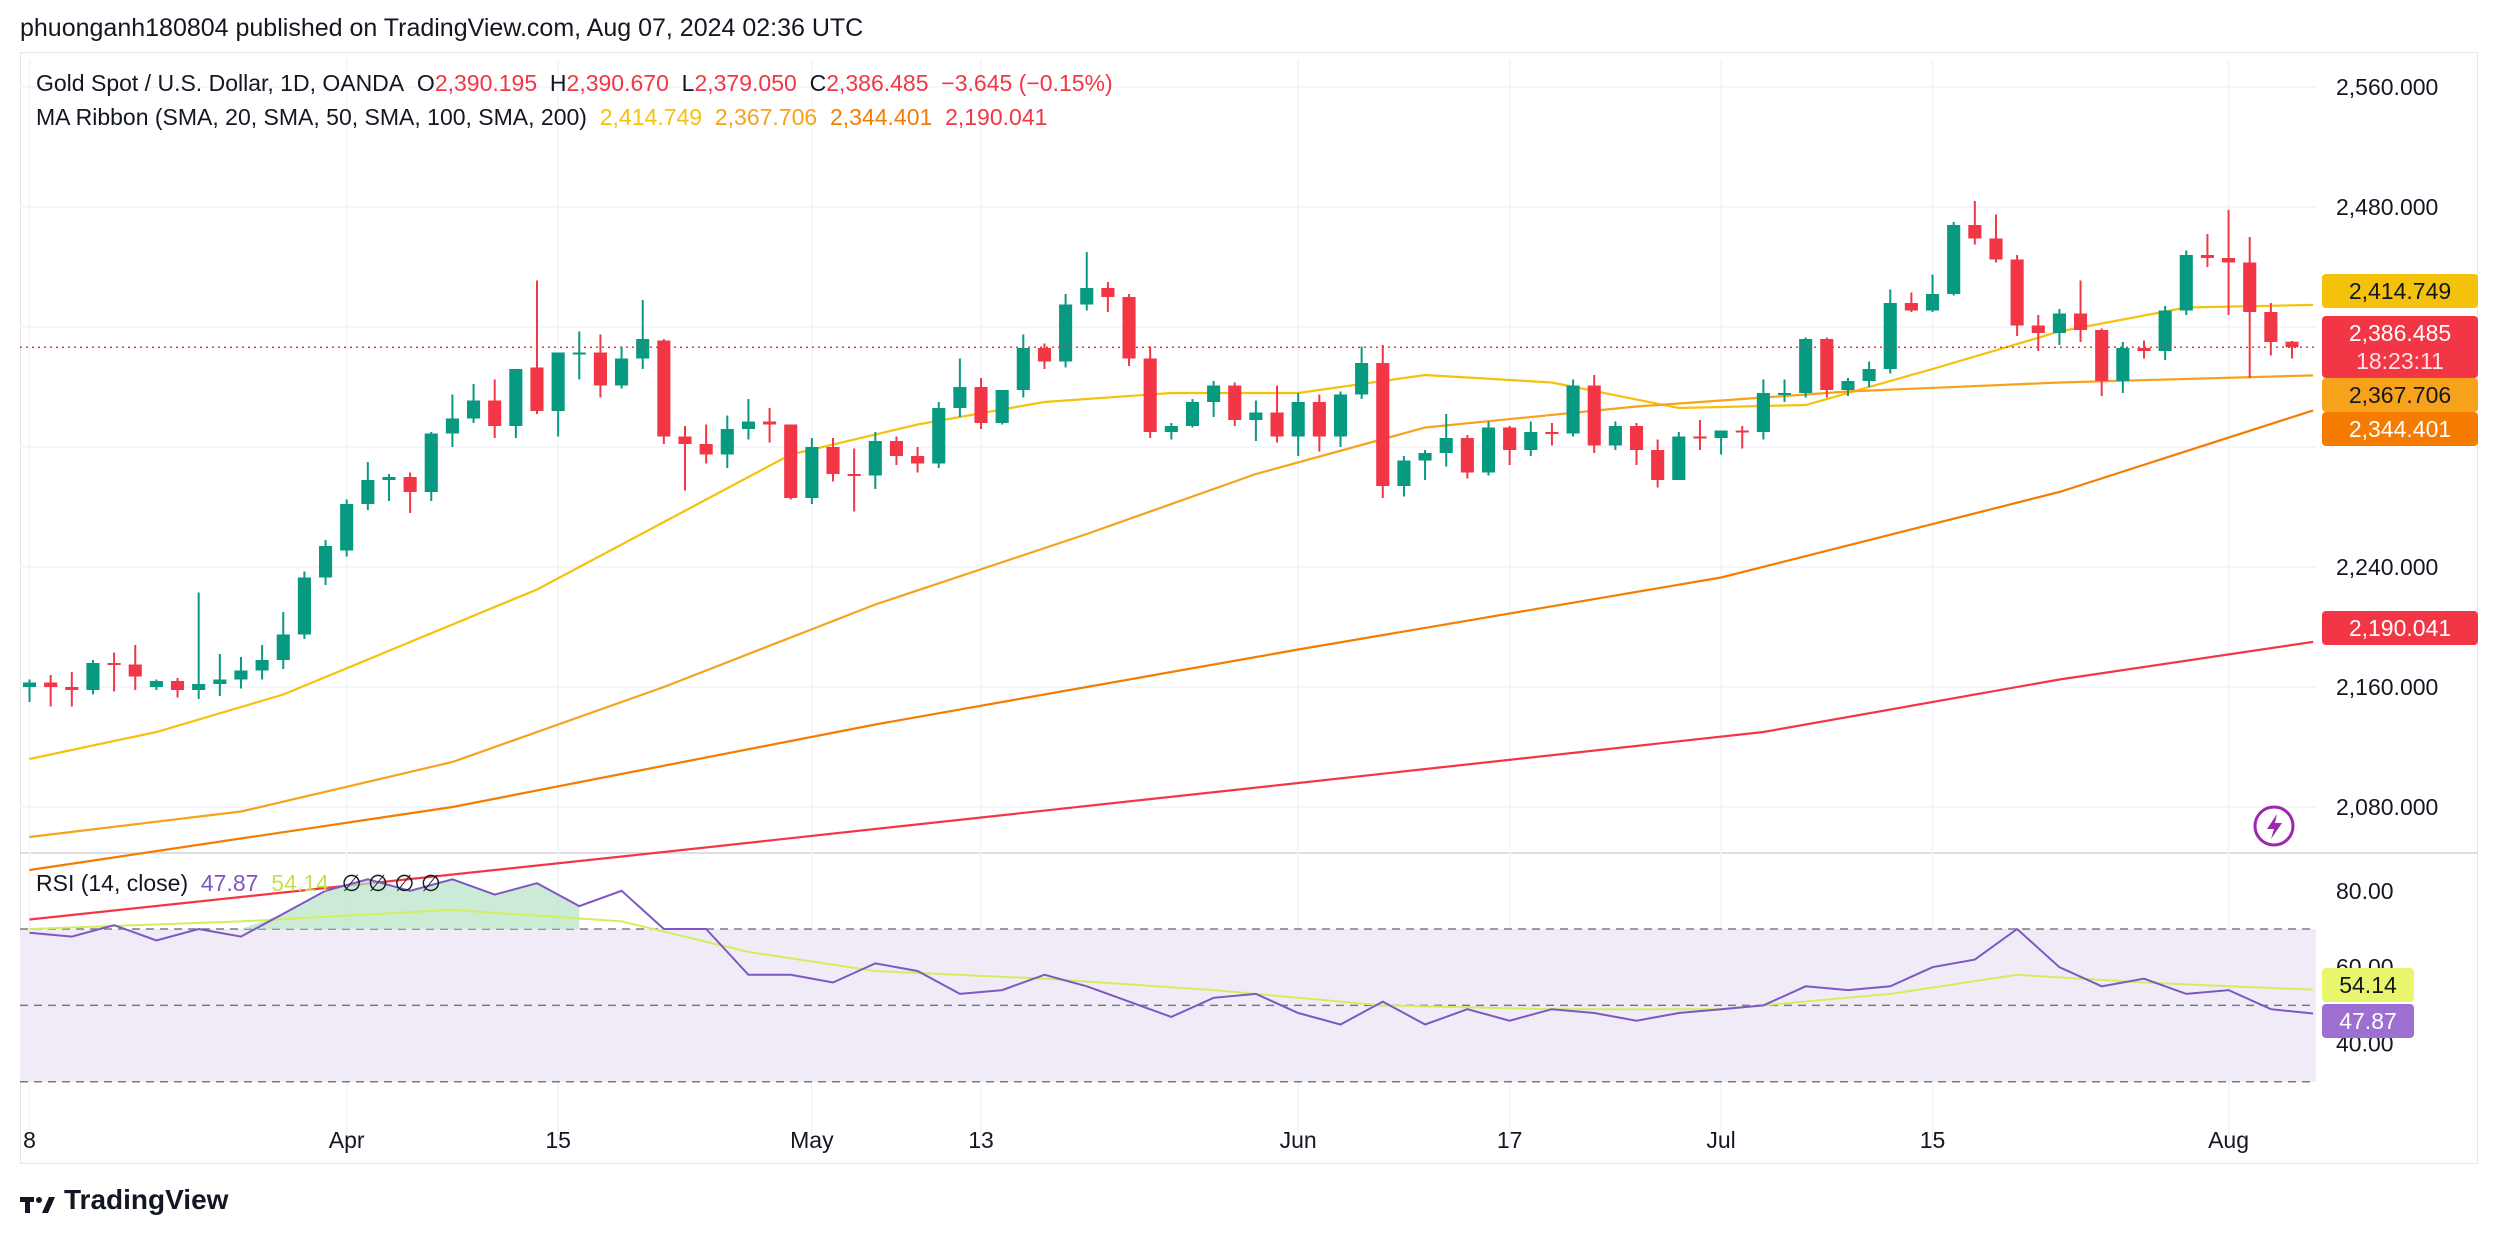 This screenshot has height=1236, width=2498. What do you see at coordinates (124, 1200) in the screenshot?
I see `tradingview-brand: TradingView` at bounding box center [124, 1200].